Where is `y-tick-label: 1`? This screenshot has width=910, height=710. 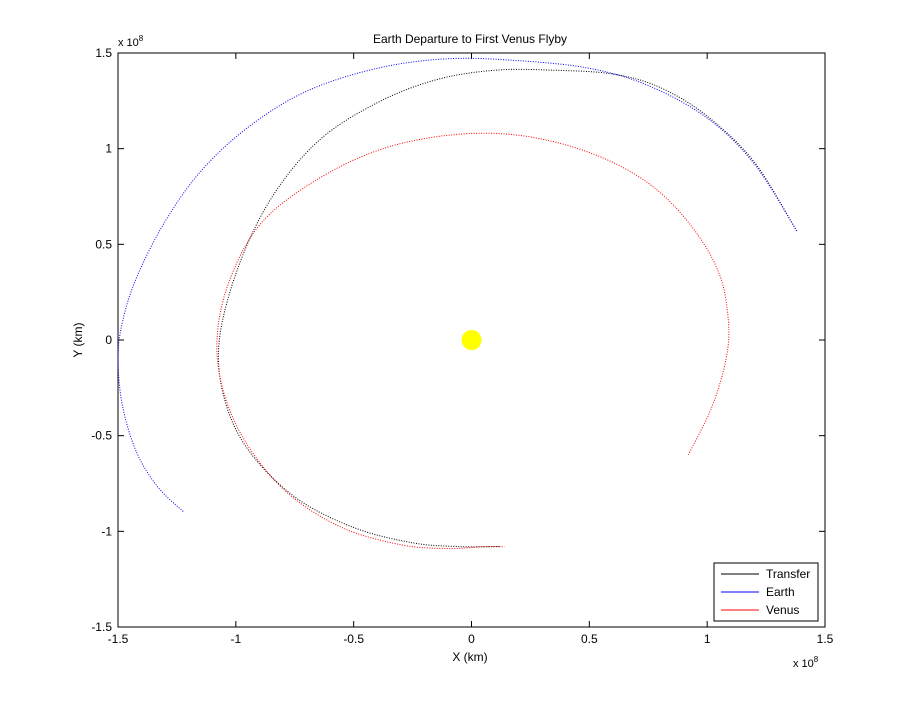
y-tick-label: 1 is located at coordinates (108, 149).